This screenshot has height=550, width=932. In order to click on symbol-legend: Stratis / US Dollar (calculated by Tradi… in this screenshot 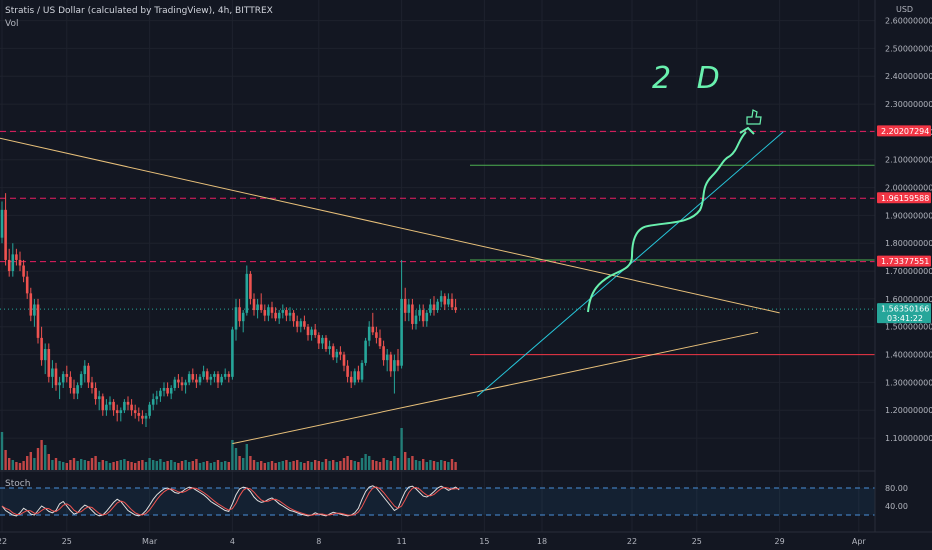, I will do `click(139, 11)`.